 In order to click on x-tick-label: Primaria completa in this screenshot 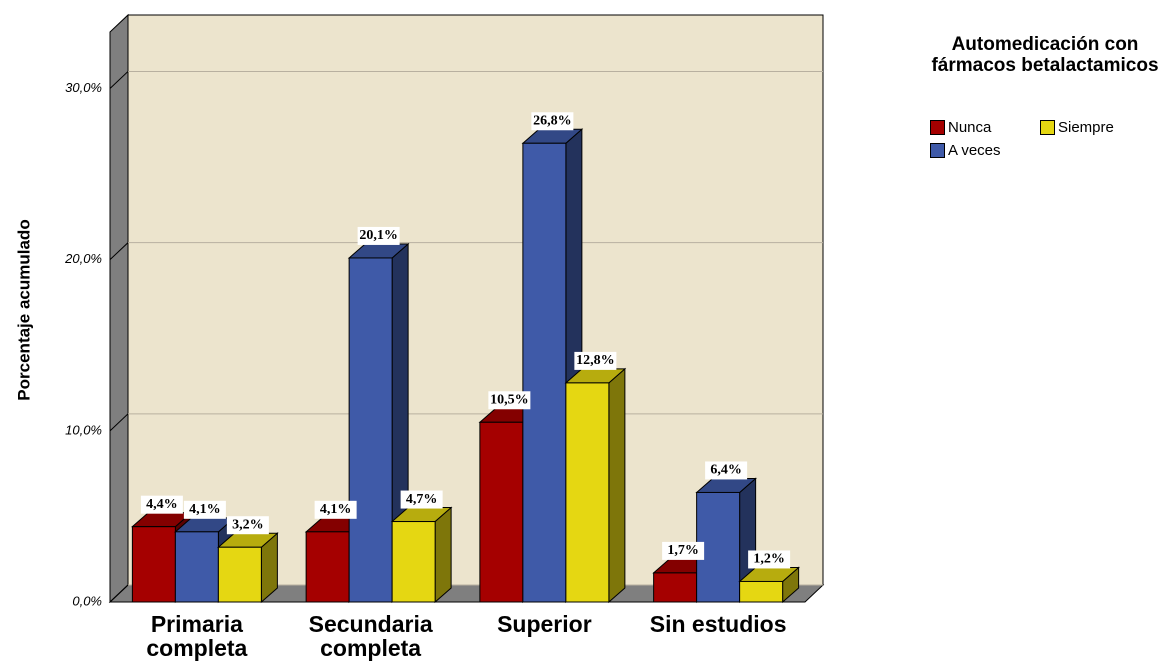, I will do `click(197, 636)`.